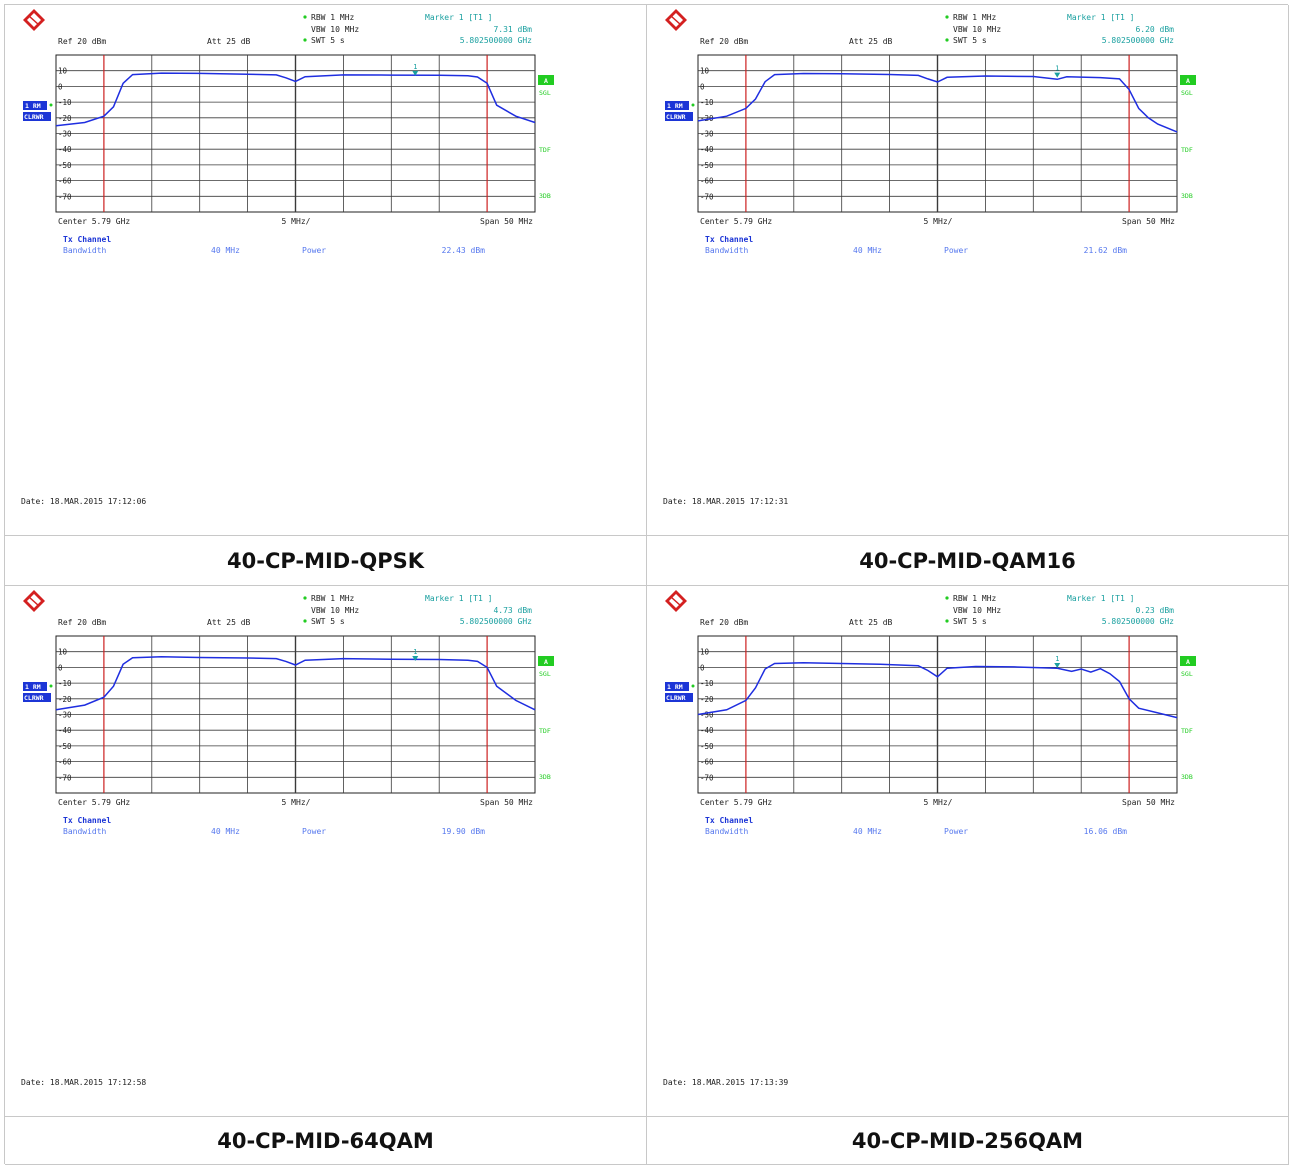 This screenshot has height=1165, width=1290. Describe the element at coordinates (496, 40) in the screenshot. I see `marker-frequency: 5.802500000 GHz` at that location.